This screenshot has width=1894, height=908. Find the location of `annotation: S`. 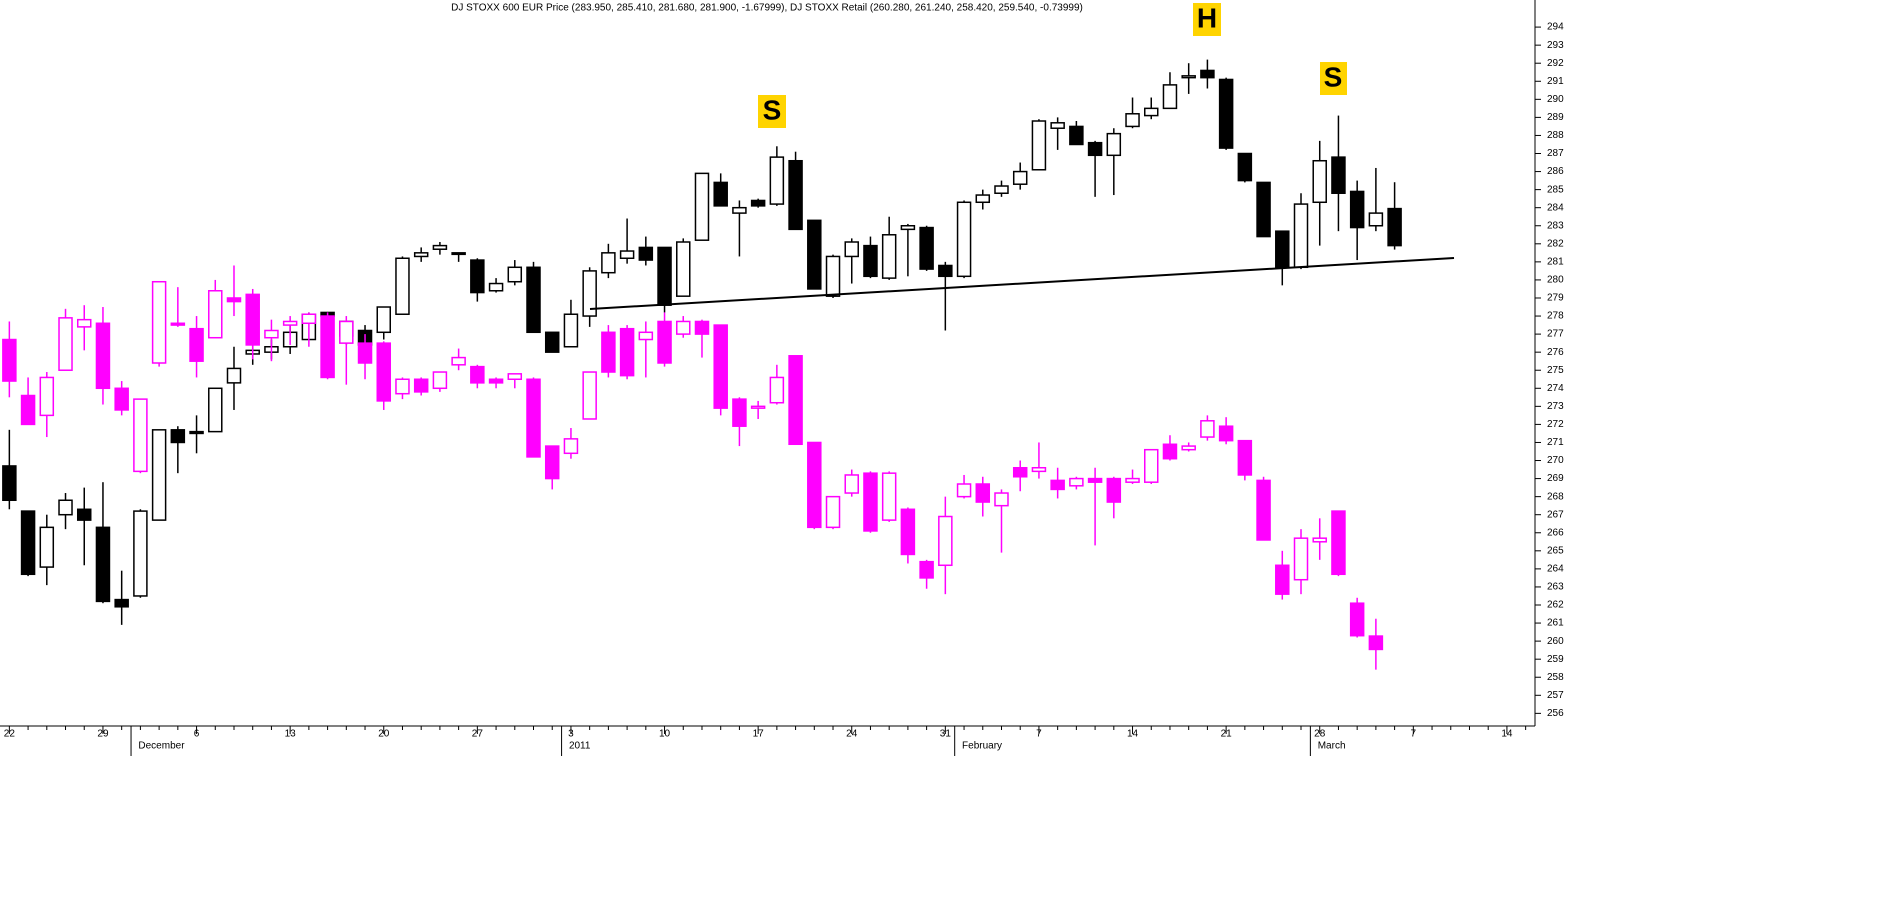

annotation: S is located at coordinates (772, 109).